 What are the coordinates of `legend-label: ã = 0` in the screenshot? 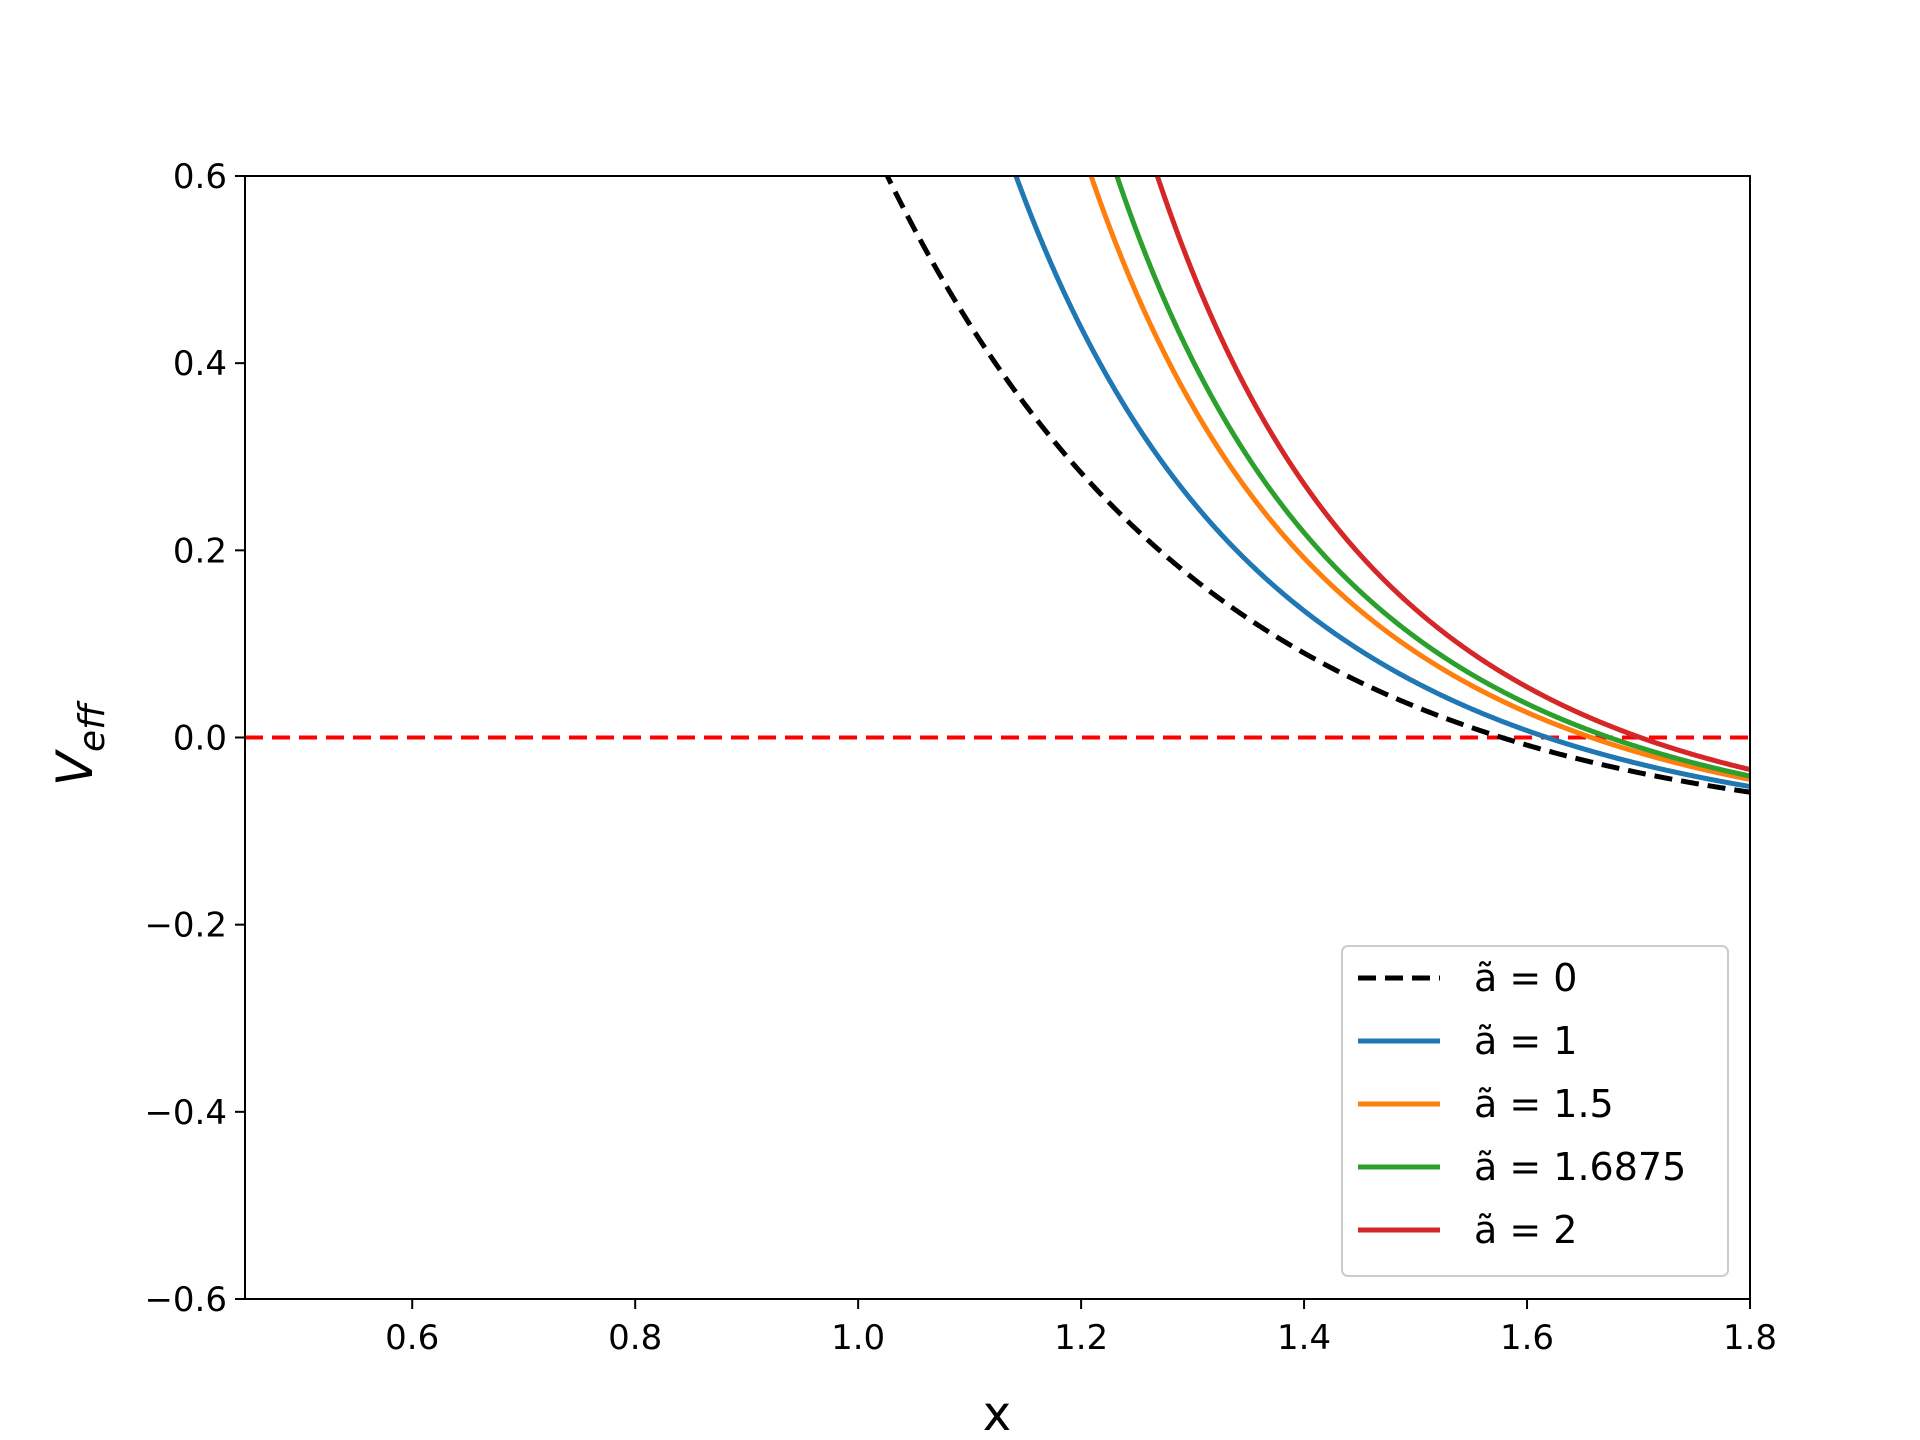 It's located at (1525, 978).